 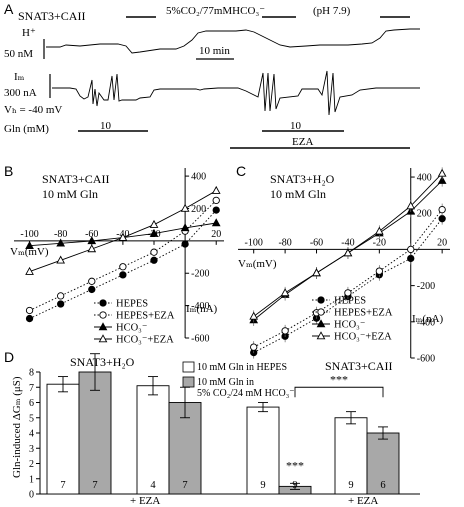 I want to click on legend-label: HEPES+EZA, so click(x=363, y=313).